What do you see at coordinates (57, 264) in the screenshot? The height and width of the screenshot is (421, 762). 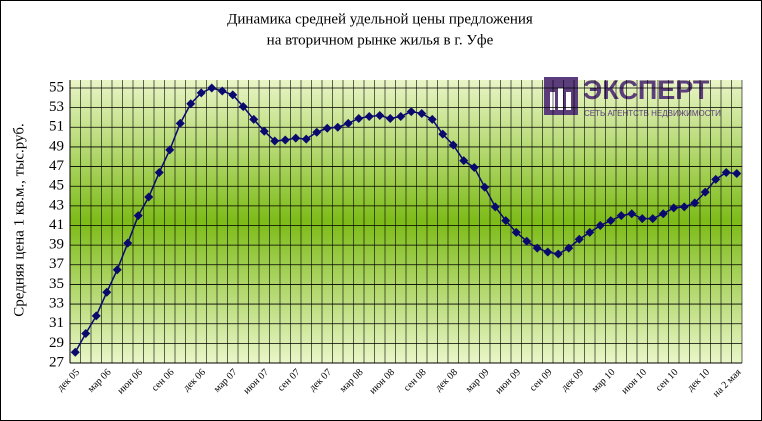 I see `y-tick-label: 37` at bounding box center [57, 264].